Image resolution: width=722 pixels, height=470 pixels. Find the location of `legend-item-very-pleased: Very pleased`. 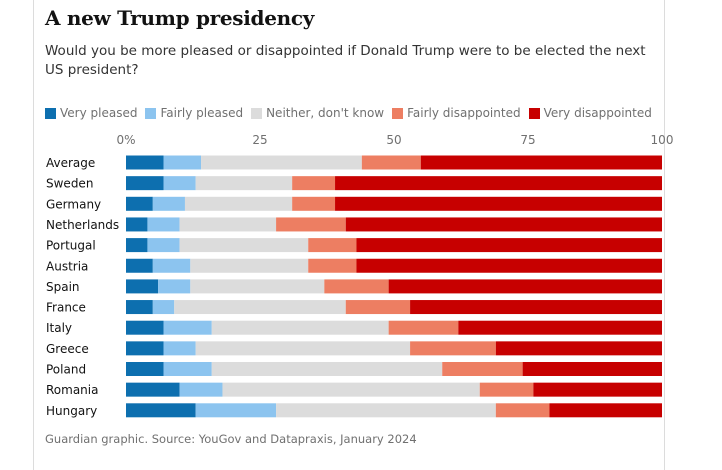

legend-item-very-pleased: Very pleased is located at coordinates (91, 113).